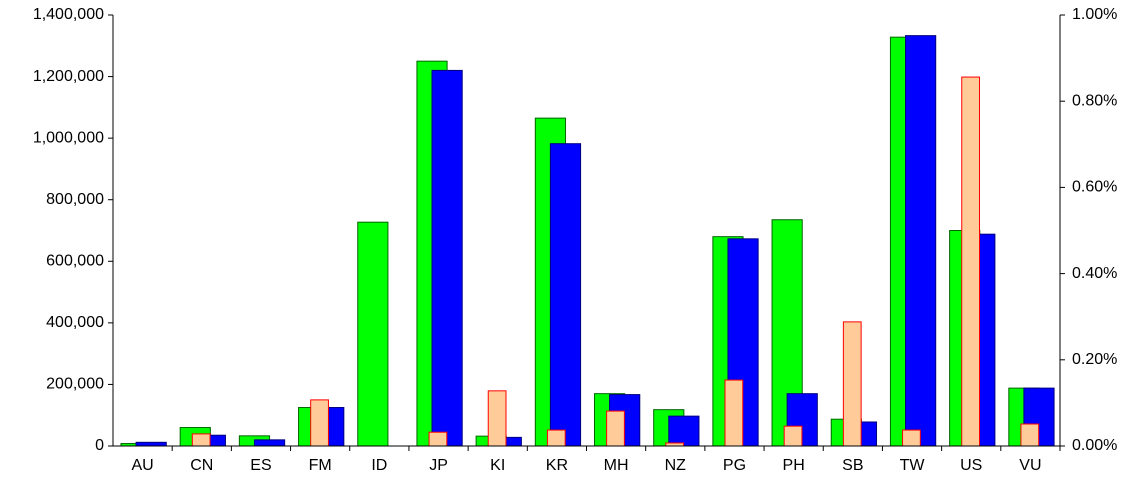  What do you see at coordinates (616, 465) in the screenshot?
I see `x-tick-label: MH` at bounding box center [616, 465].